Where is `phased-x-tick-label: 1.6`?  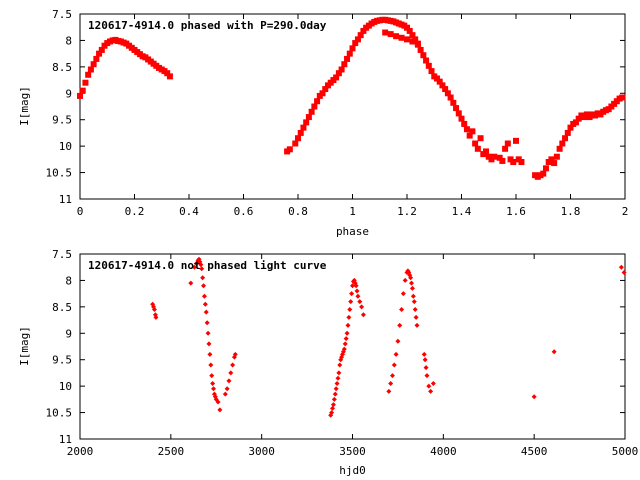
phased-x-tick-label: 1.6 is located at coordinates (516, 211).